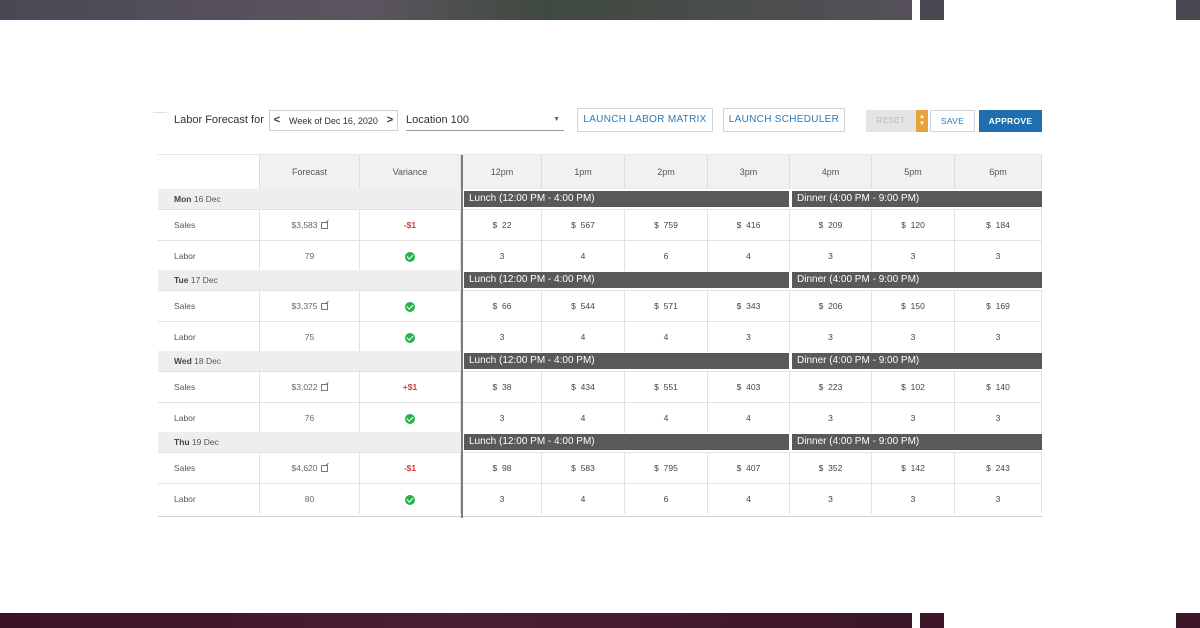  I want to click on sales-forecast-cell: $3,583, so click(310, 225).